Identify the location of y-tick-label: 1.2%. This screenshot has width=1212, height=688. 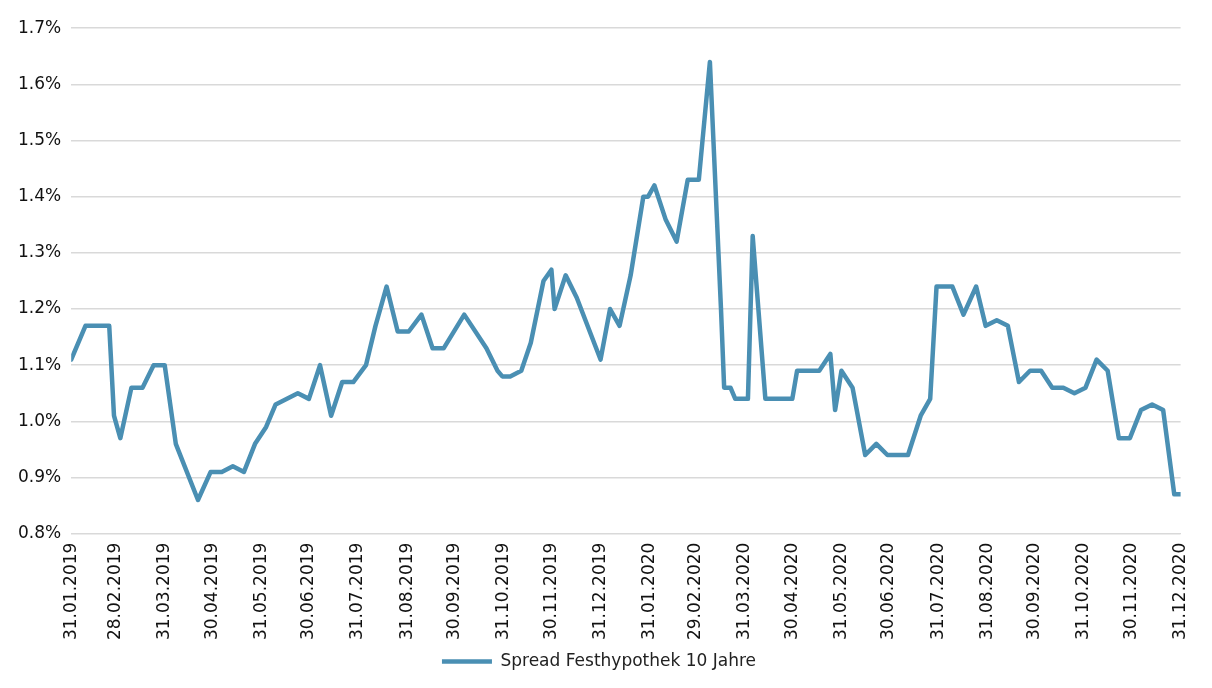
(39, 307).